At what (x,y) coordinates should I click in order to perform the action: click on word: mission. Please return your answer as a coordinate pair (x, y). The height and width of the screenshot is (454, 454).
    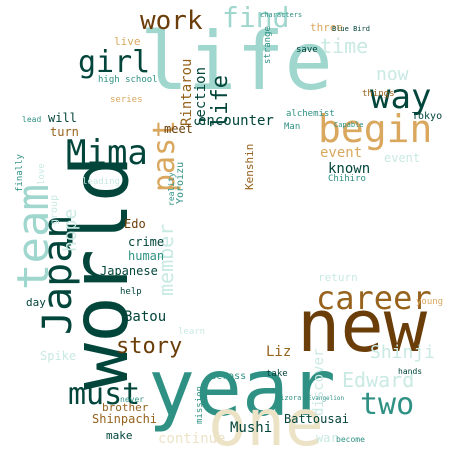
    Looking at the image, I should click on (200, 405).